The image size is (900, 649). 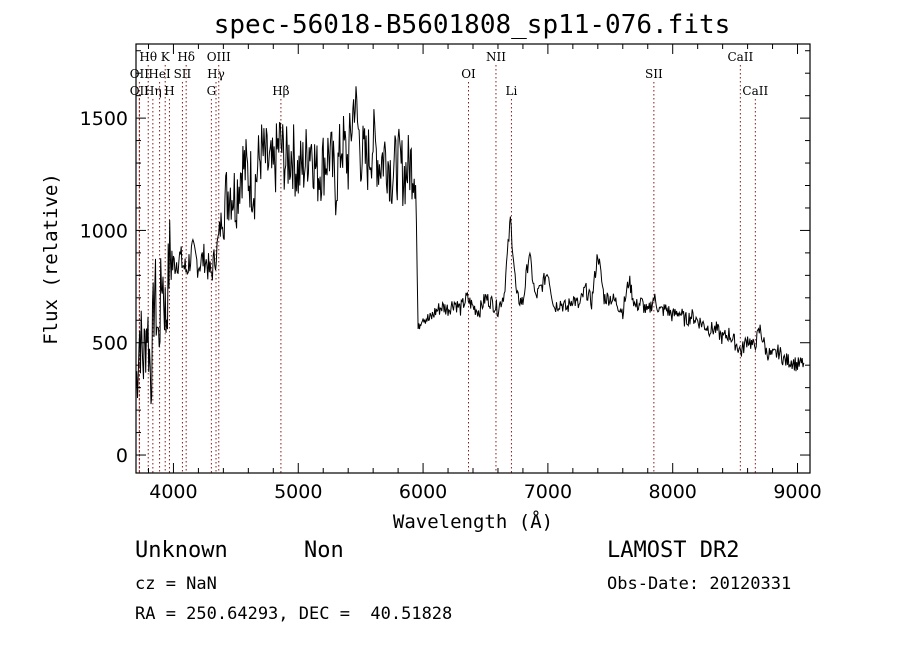 I want to click on survey-name: LAMOST DR2, so click(x=673, y=550).